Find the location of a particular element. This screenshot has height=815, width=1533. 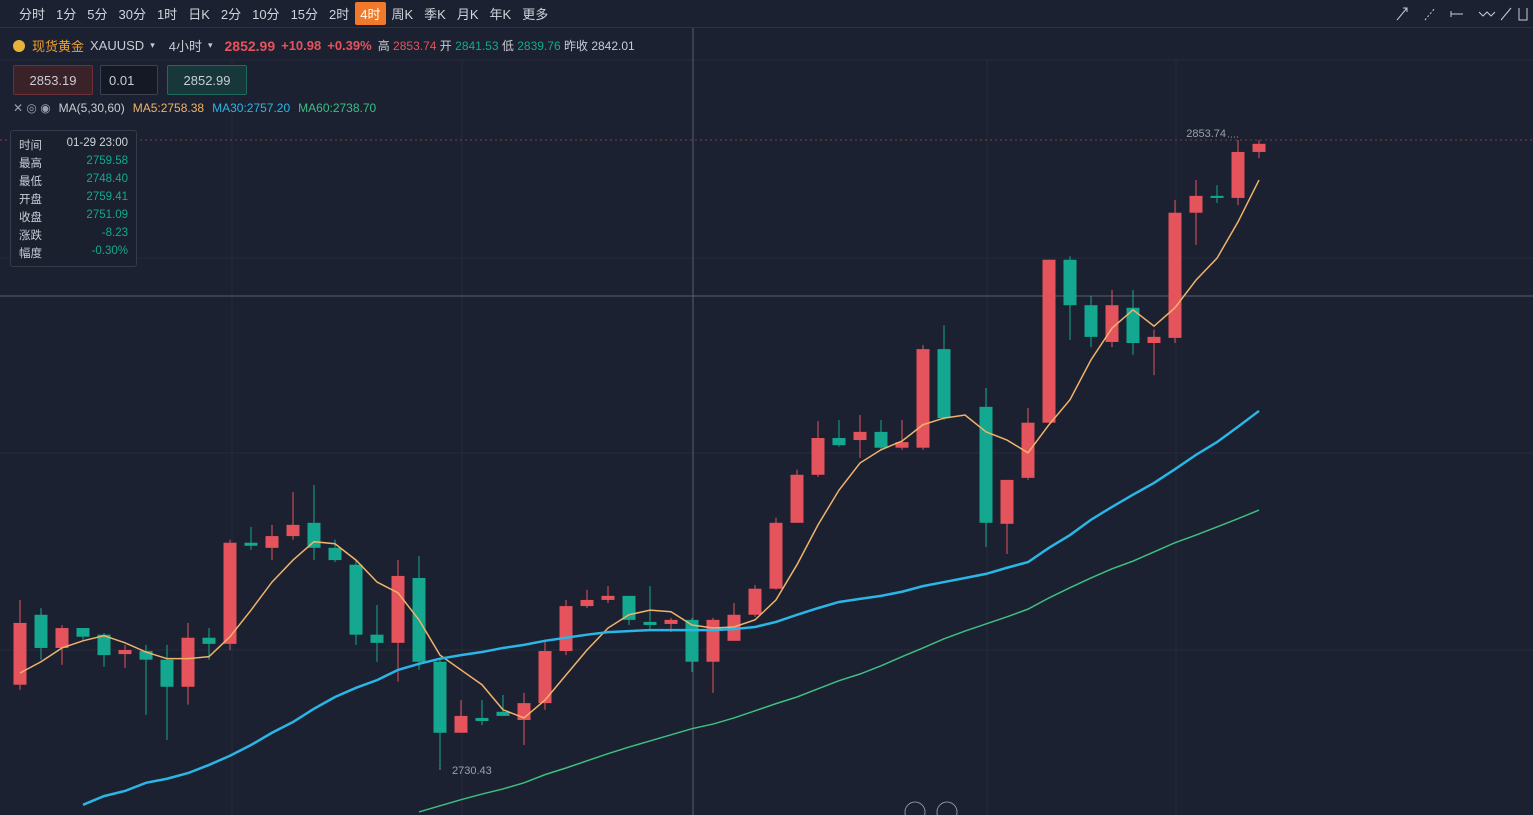

period-tab: 更多 is located at coordinates (535, 14).